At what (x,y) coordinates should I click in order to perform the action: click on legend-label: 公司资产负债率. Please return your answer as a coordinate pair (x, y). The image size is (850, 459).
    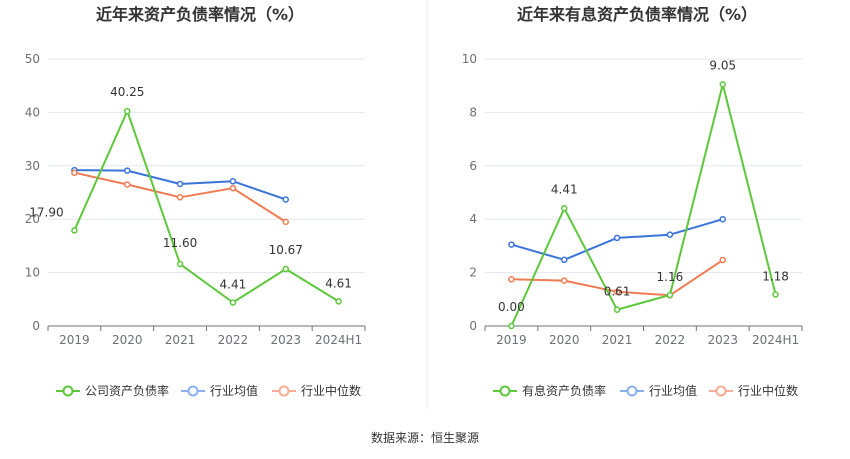
    Looking at the image, I should click on (127, 390).